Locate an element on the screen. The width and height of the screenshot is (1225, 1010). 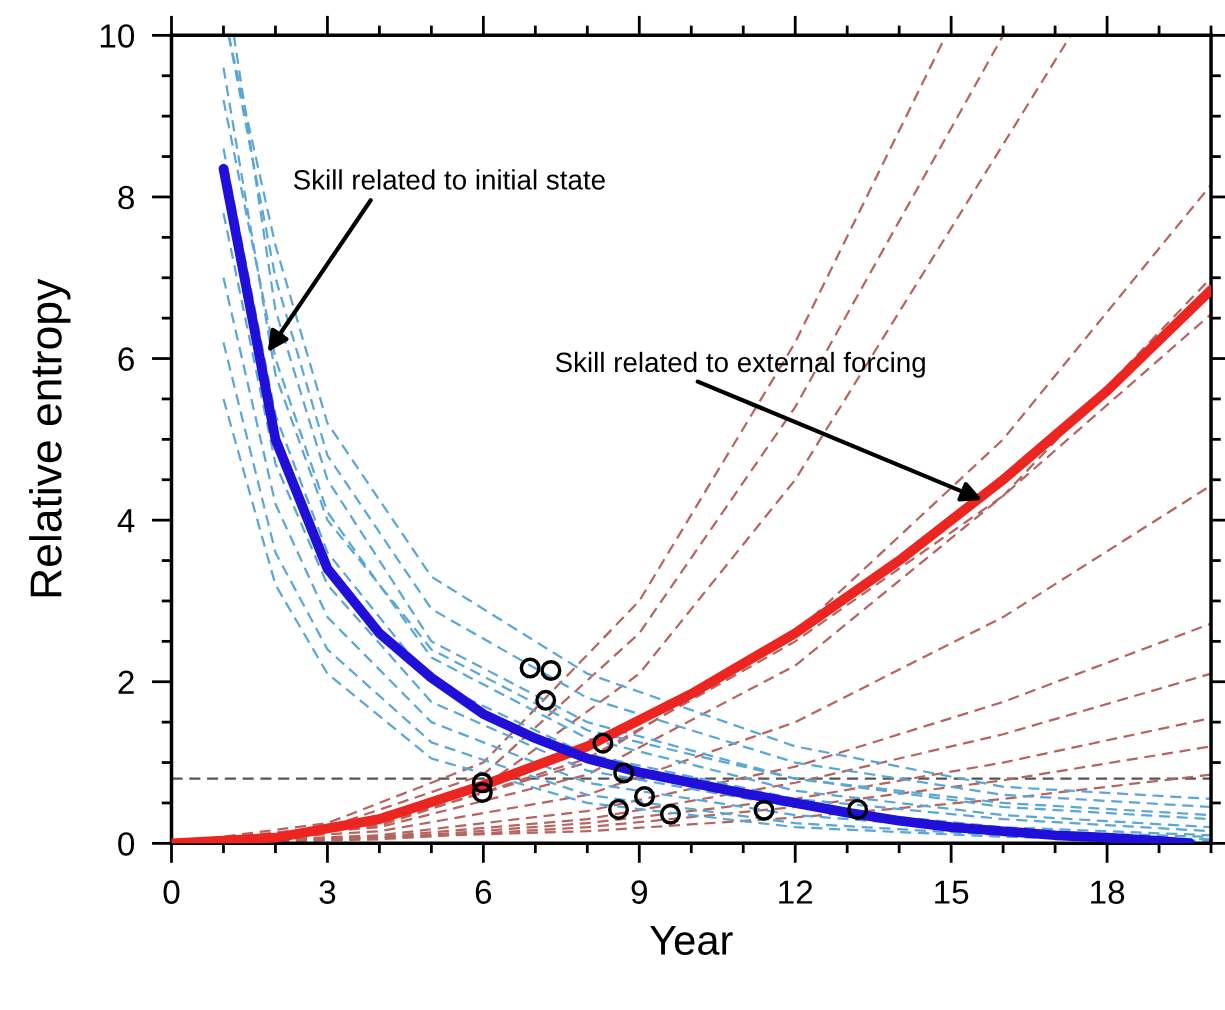
y-tick-label: 10 is located at coordinates (117, 36).